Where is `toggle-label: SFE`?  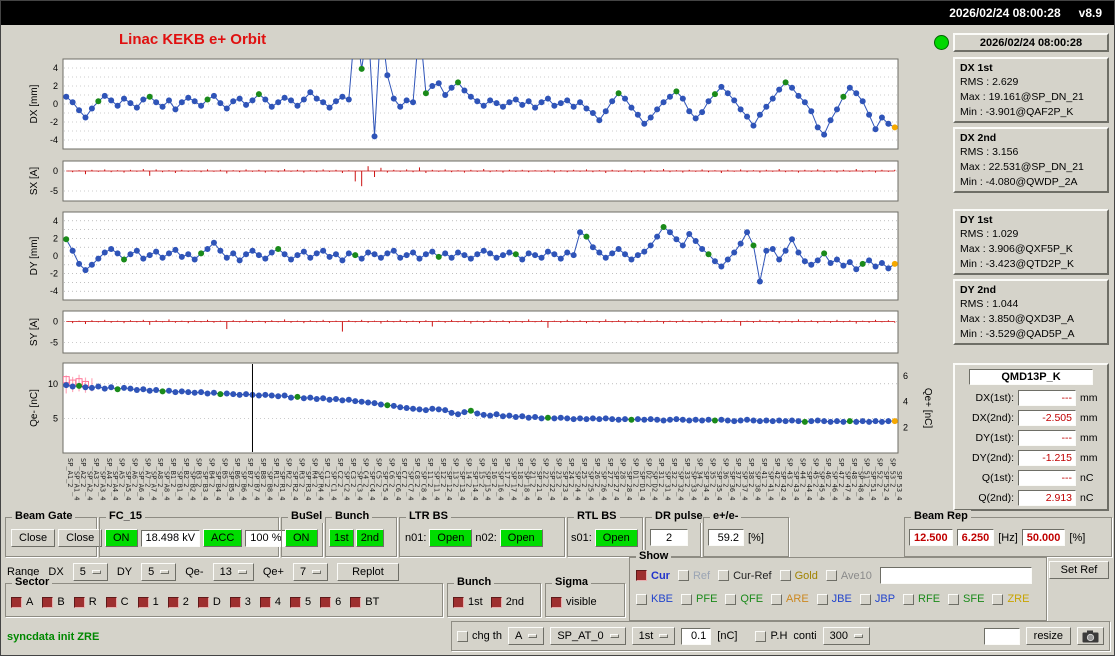
toggle-label: SFE is located at coordinates (974, 599).